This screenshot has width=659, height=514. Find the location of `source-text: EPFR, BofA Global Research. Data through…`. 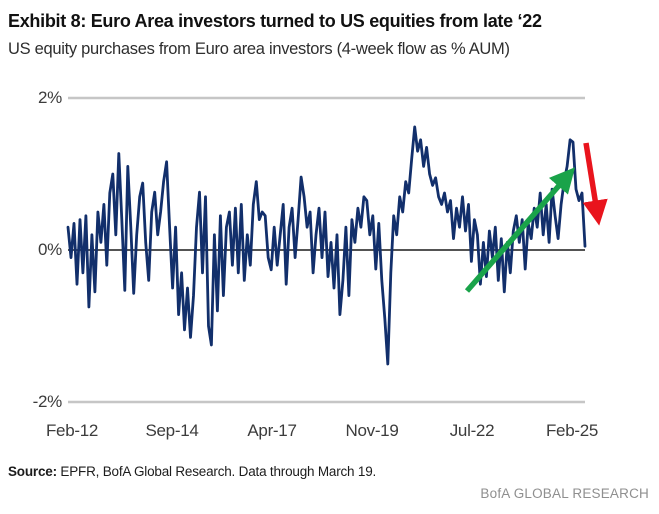

source-text: EPFR, BofA Global Research. Data through… is located at coordinates (216, 471).